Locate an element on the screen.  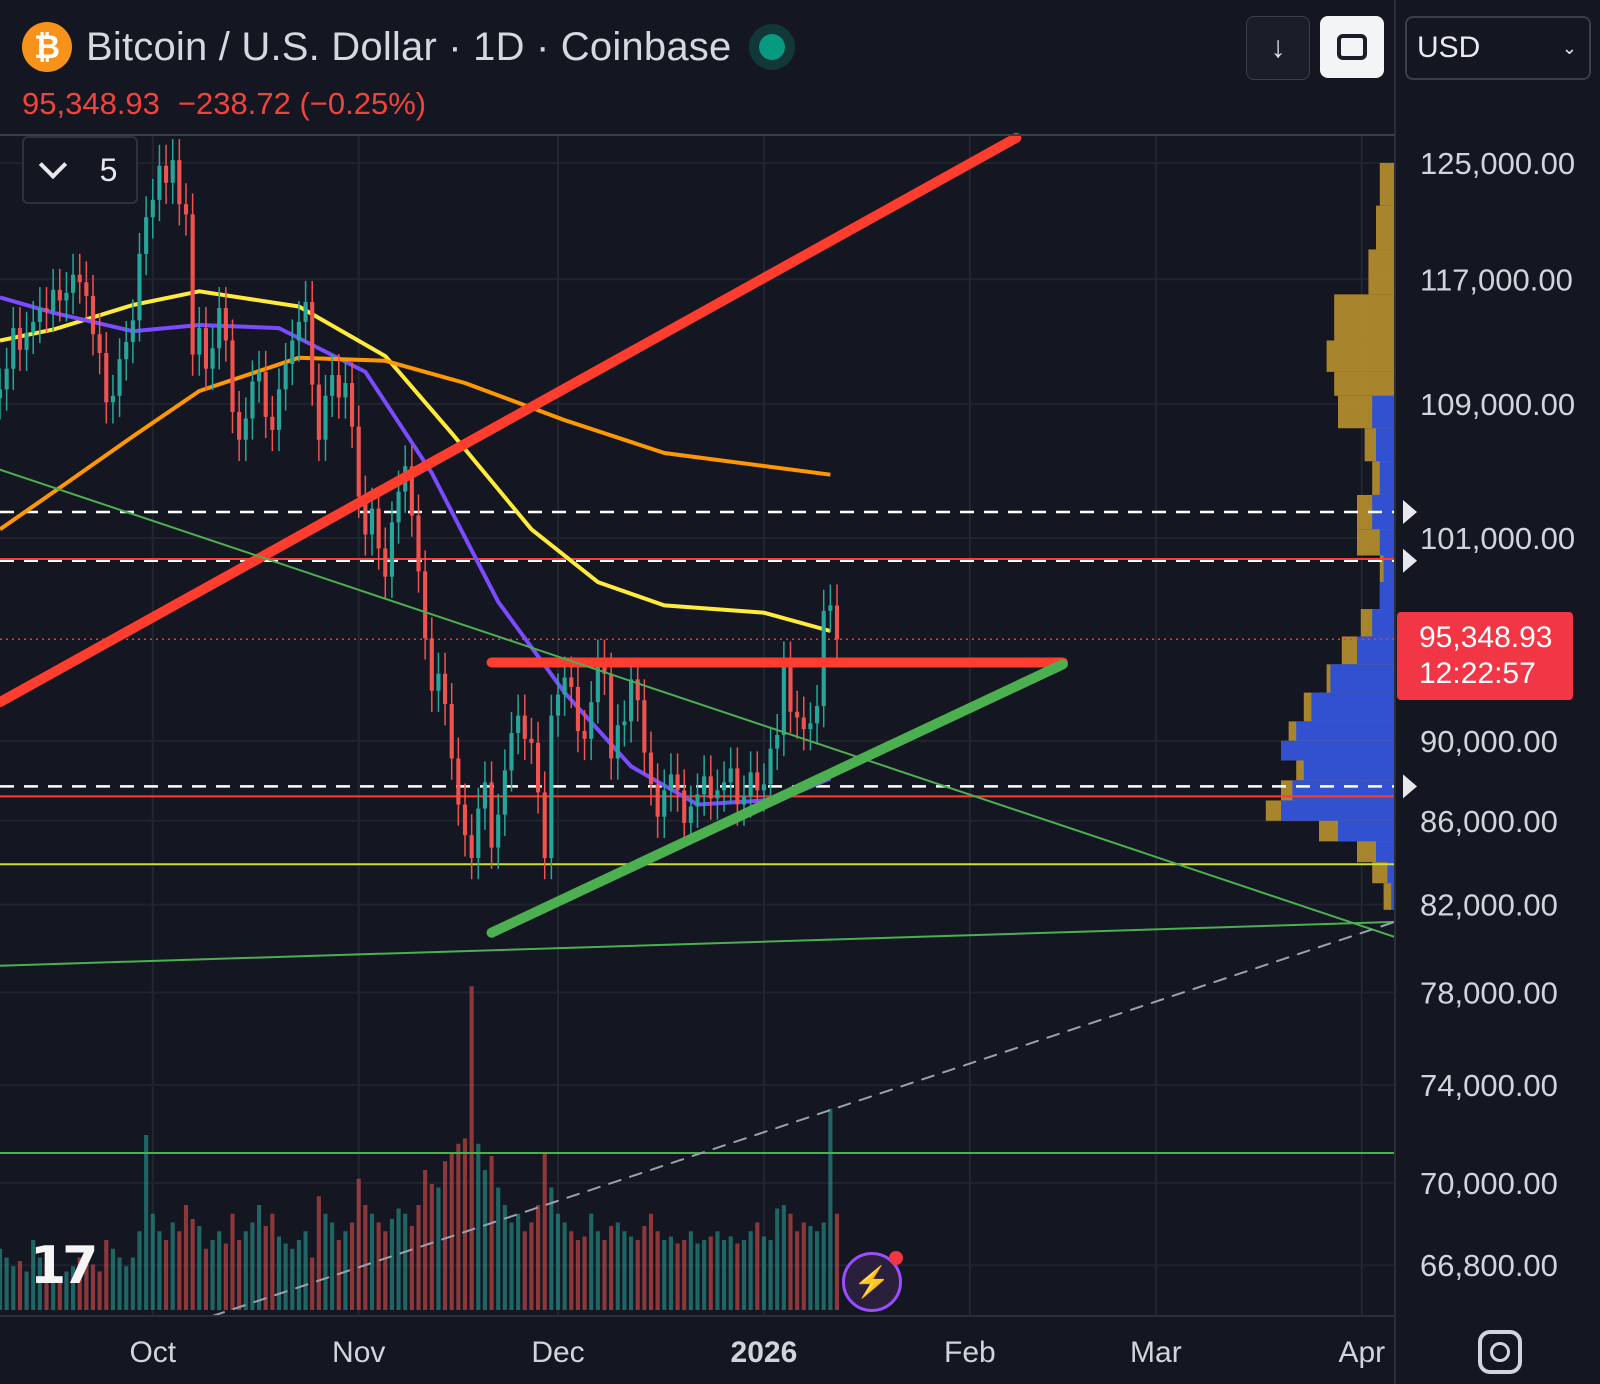
y-tick-label: 101,000.00 is located at coordinates (1497, 538).